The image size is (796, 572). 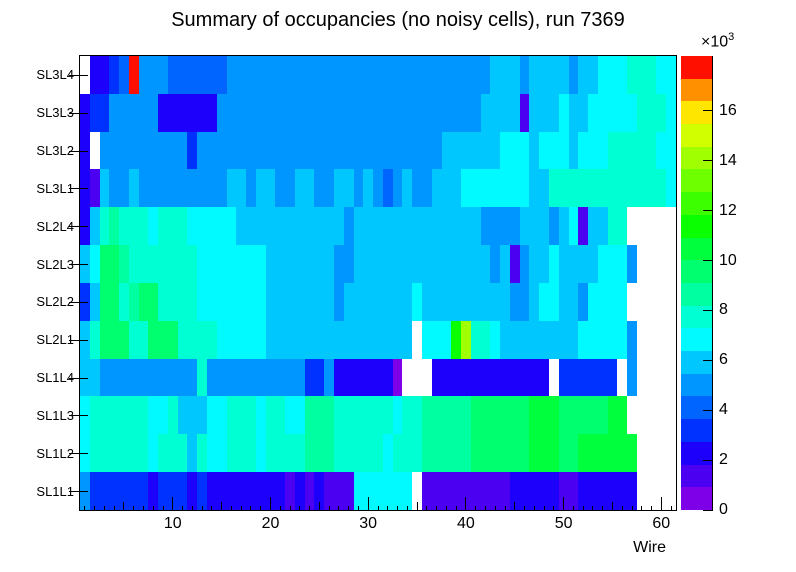 I want to click on y-axis-tick, so click(x=78, y=378).